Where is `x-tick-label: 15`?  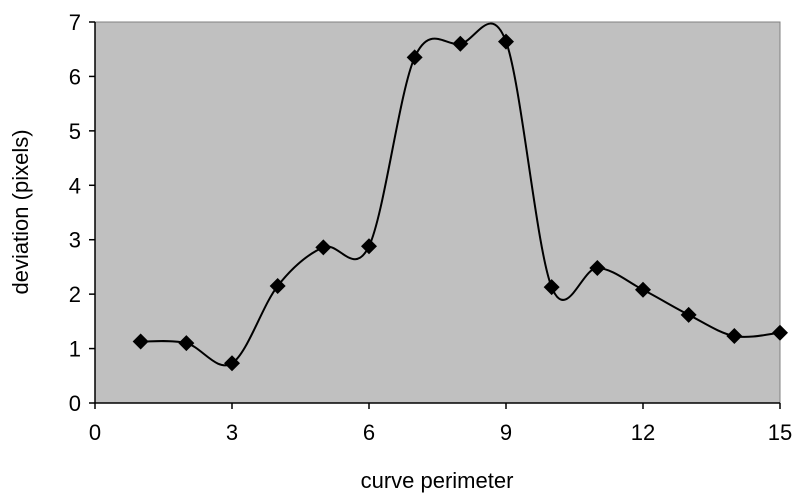
x-tick-label: 15 is located at coordinates (780, 432).